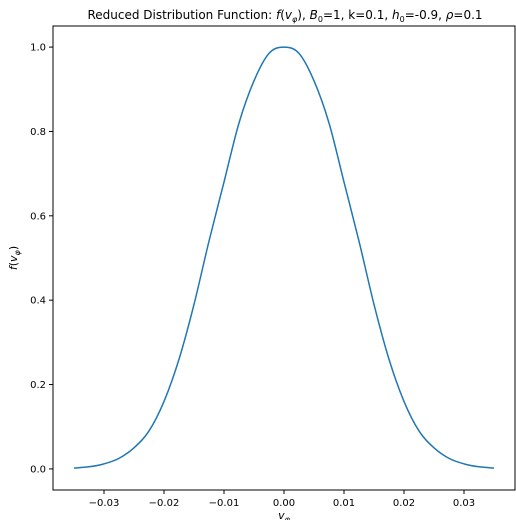 Image resolution: width=516 pixels, height=520 pixels. Describe the element at coordinates (41, 259) in the screenshot. I see `y-axis-ticks: 0.0 0.2 0.4 0.6 0.8 1.0` at that location.